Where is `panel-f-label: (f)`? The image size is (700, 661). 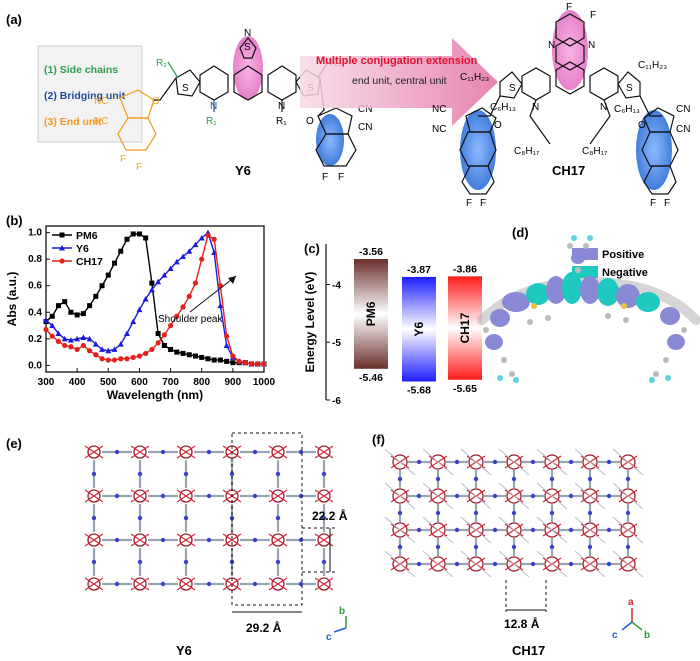
panel-f-label: (f) is located at coordinates (378, 439).